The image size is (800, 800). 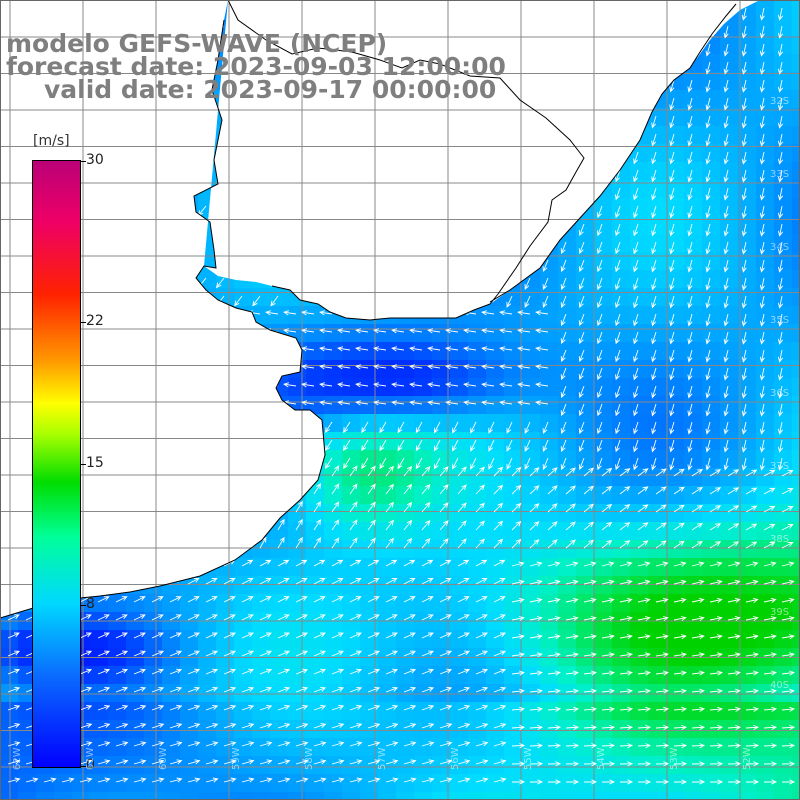 What do you see at coordinates (51, 141) in the screenshot?
I see `colorbar-unit: [m/s]` at bounding box center [51, 141].